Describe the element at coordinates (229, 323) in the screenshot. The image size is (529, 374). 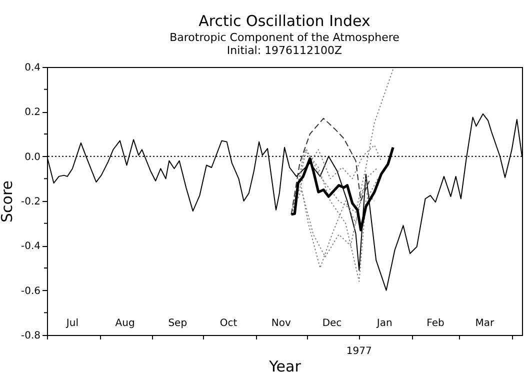
I see `x-tick-label: Oct` at that location.